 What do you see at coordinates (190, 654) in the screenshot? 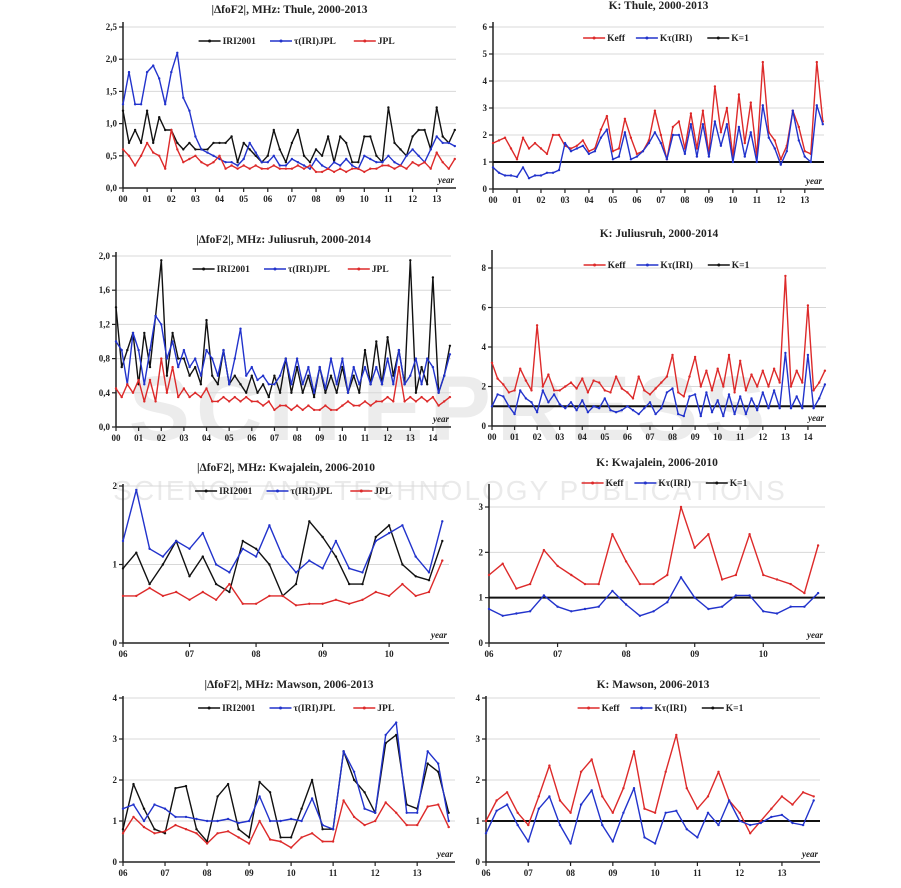
I see `x-tick-label: 07` at bounding box center [190, 654].